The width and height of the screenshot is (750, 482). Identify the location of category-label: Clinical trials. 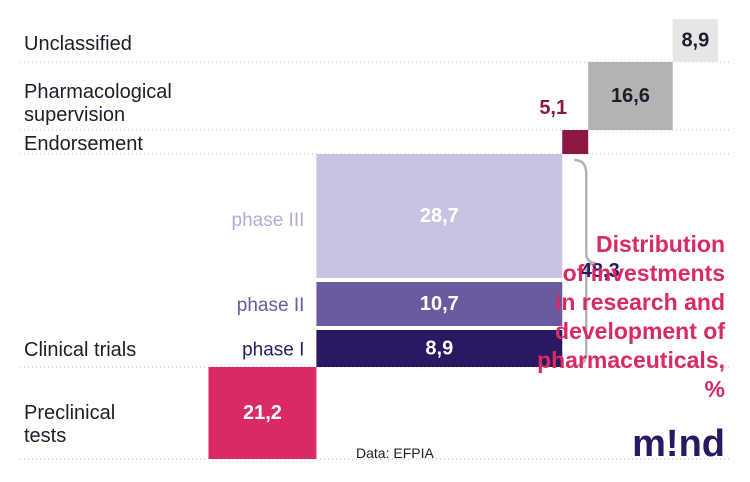
(80, 350).